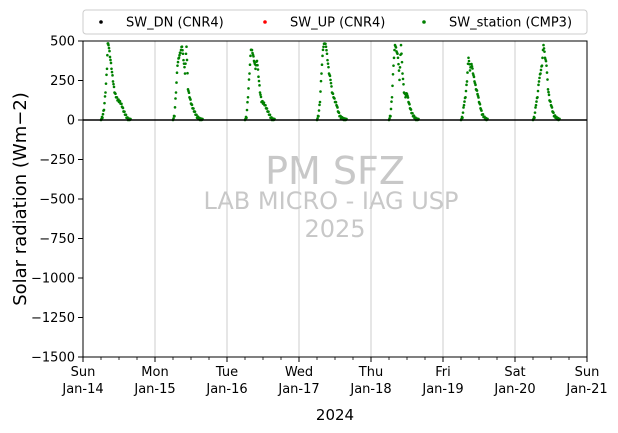  Describe the element at coordinates (154, 372) in the screenshot. I see `x-tick-day: Mon` at that location.